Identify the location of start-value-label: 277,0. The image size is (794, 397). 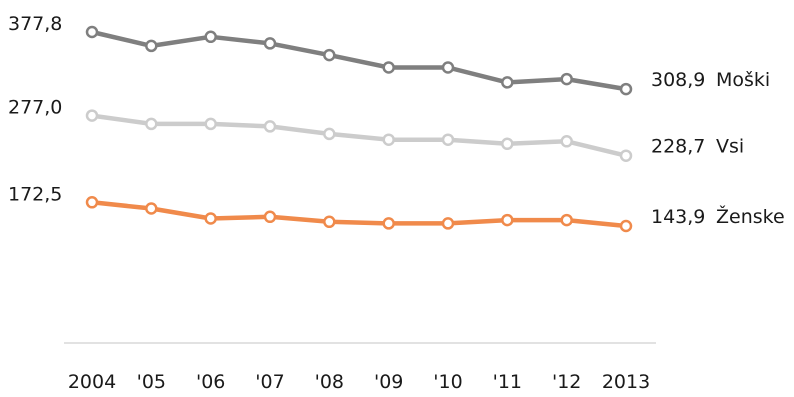
(35, 108).